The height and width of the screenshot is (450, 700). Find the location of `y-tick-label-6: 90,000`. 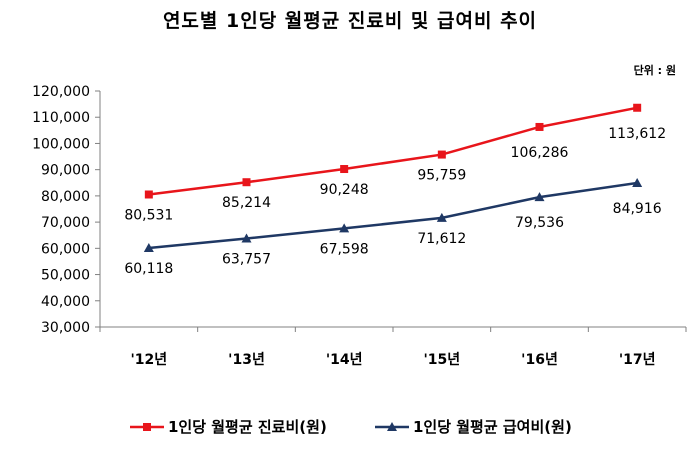

y-tick-label-6: 90,000 is located at coordinates (65, 171).